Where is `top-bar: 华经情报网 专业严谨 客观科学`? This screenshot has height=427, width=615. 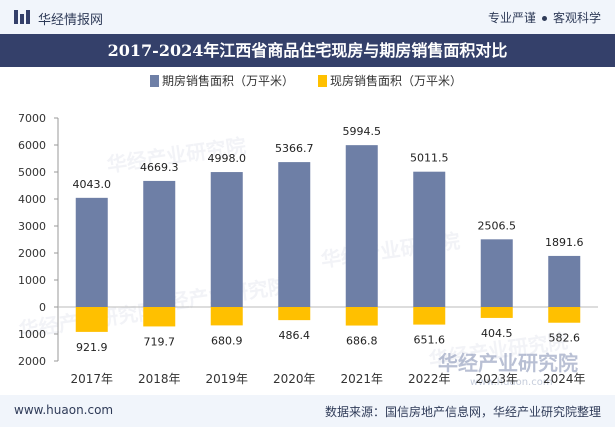 top-bar: 华经情报网 专业严谨 客观科学 is located at coordinates (307, 17).